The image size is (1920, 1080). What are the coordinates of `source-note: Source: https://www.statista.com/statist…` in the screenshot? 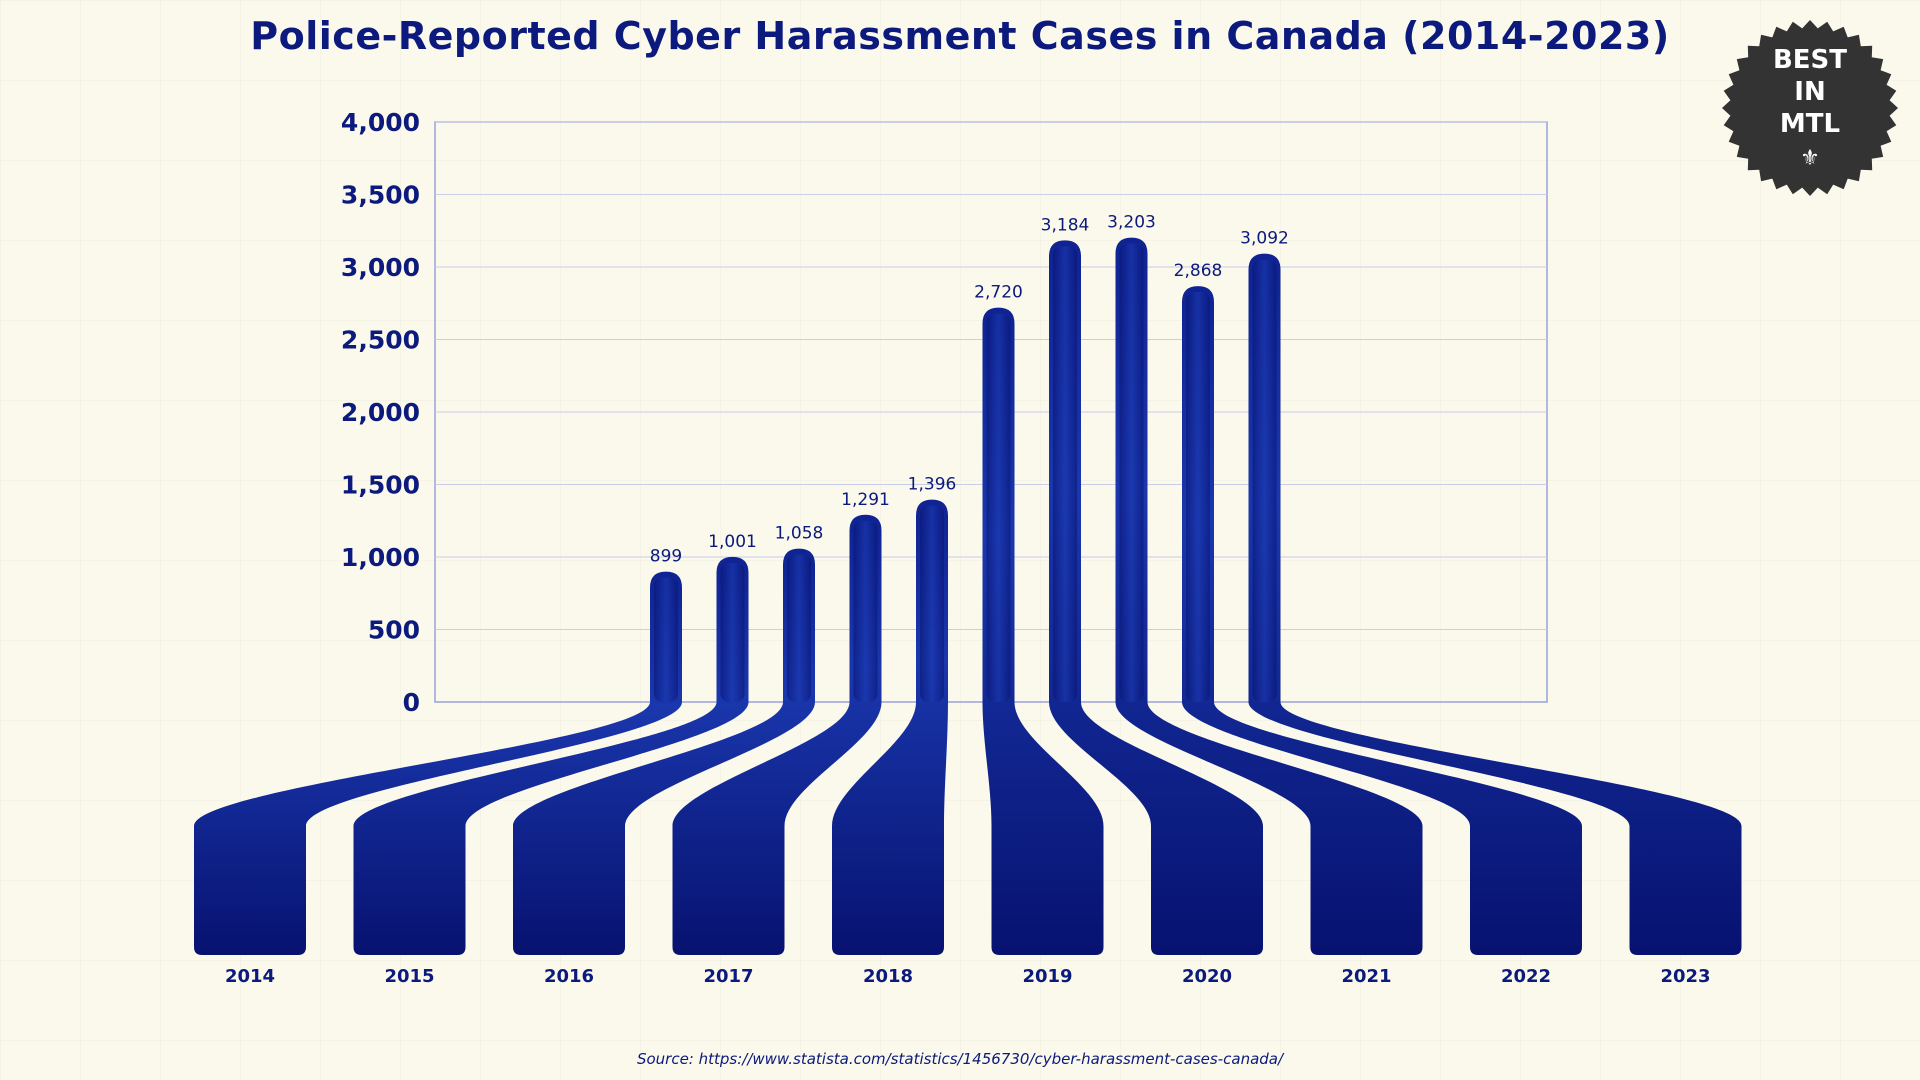 It's located at (960, 1059).